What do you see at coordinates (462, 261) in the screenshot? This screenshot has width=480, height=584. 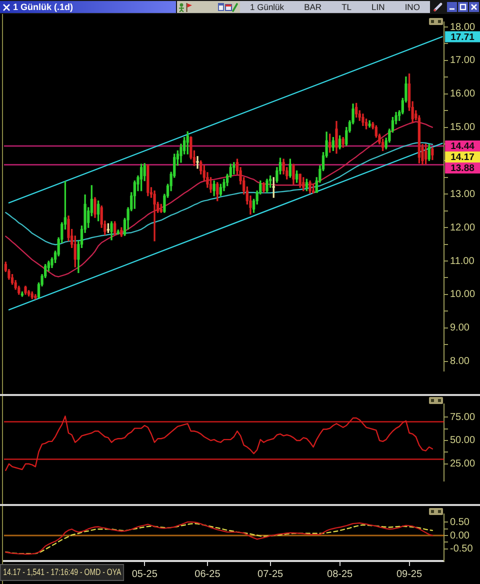 I see `y-tick-label: 11.00` at bounding box center [462, 261].